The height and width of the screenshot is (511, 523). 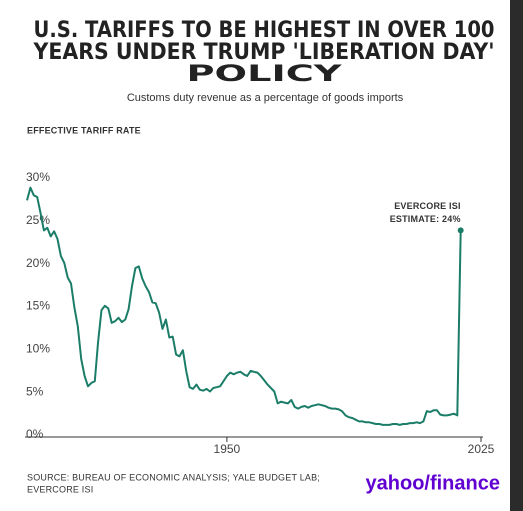 I want to click on y-tick-label: 10%, so click(x=38, y=349).